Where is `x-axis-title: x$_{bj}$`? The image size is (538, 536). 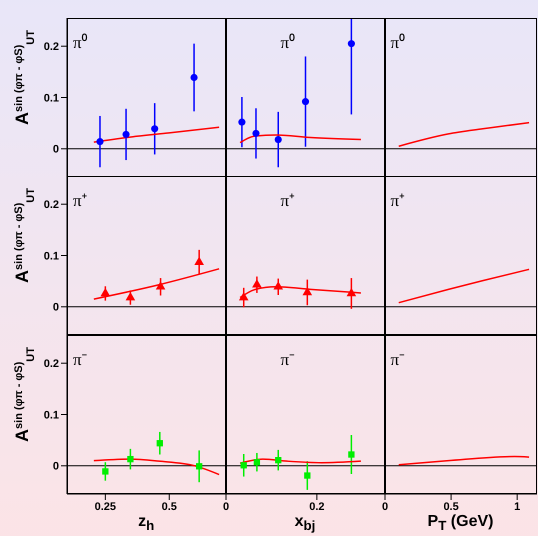
x-axis-title: x$_{bj}$ is located at coordinates (305, 523).